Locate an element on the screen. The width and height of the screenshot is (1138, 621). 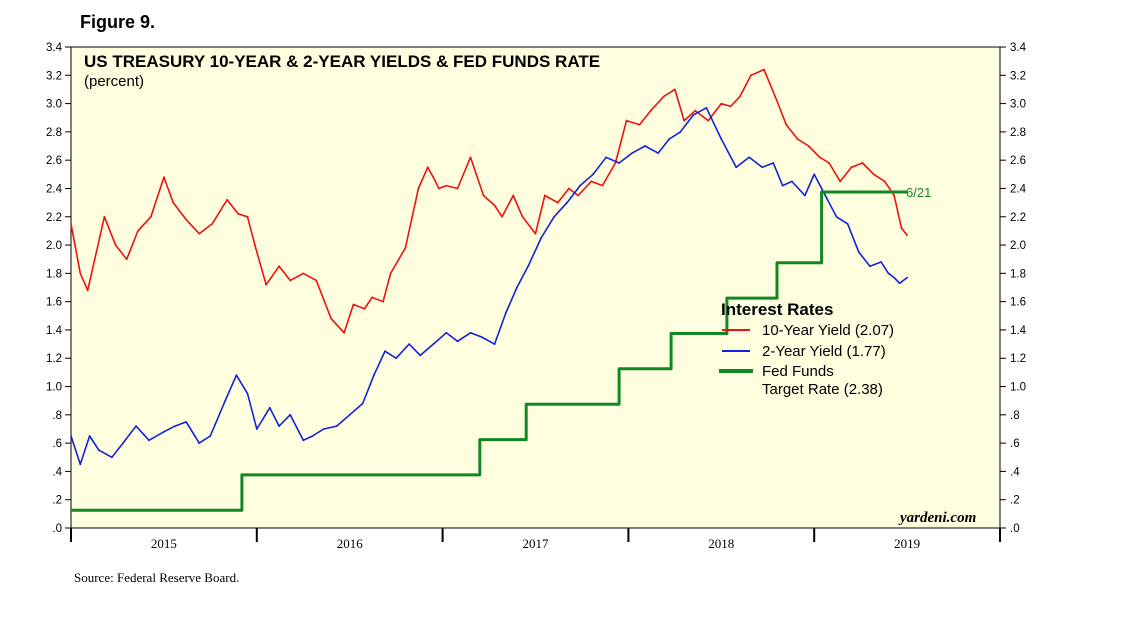
brand-watermark: yardeni.com is located at coordinates (937, 518).